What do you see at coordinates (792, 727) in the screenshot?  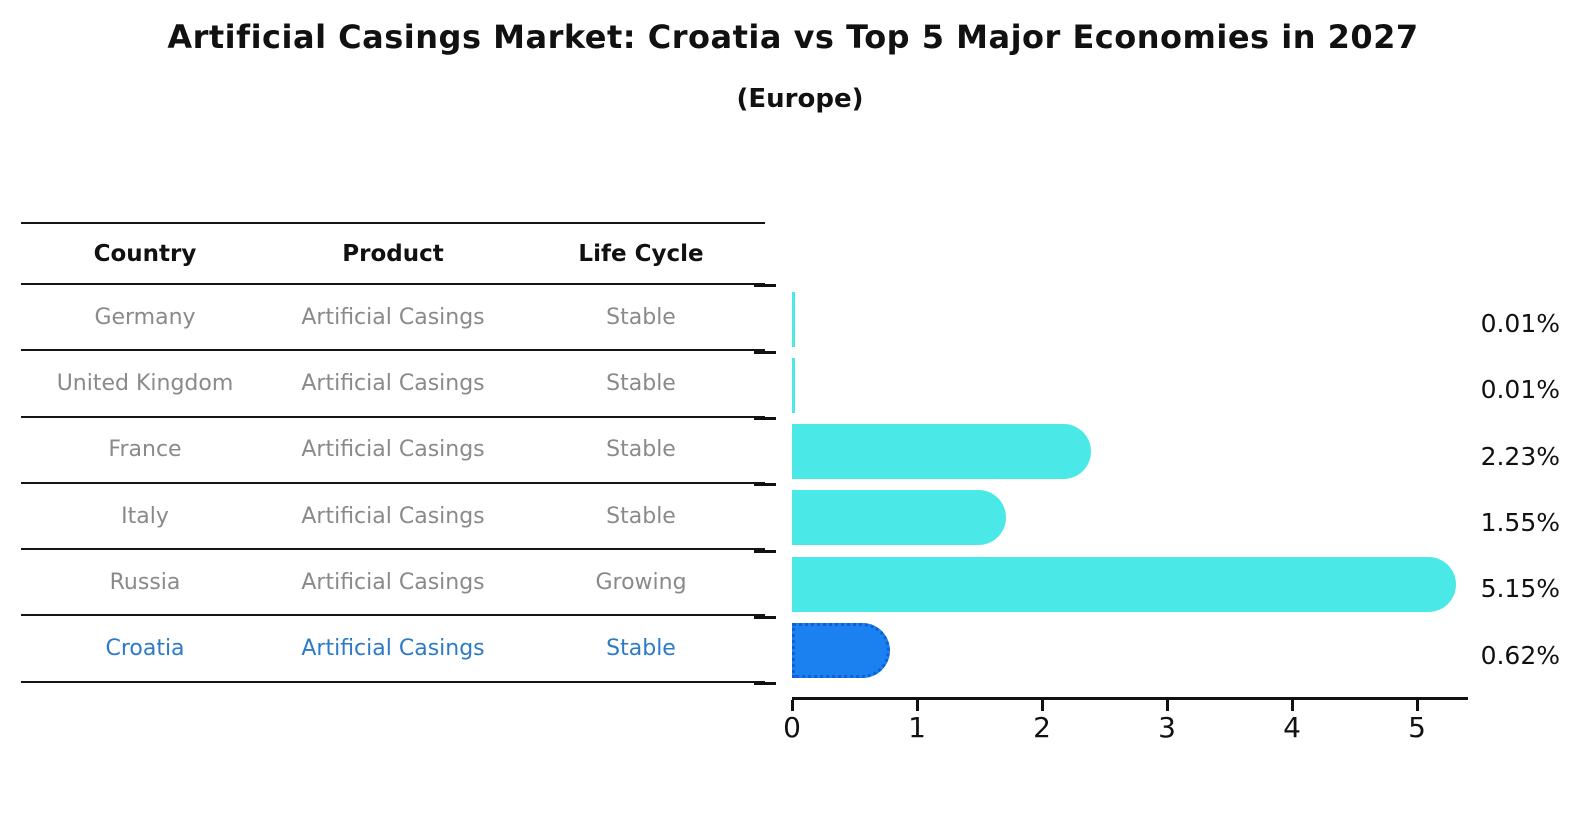 I see `x-axis-tick-label: 0` at bounding box center [792, 727].